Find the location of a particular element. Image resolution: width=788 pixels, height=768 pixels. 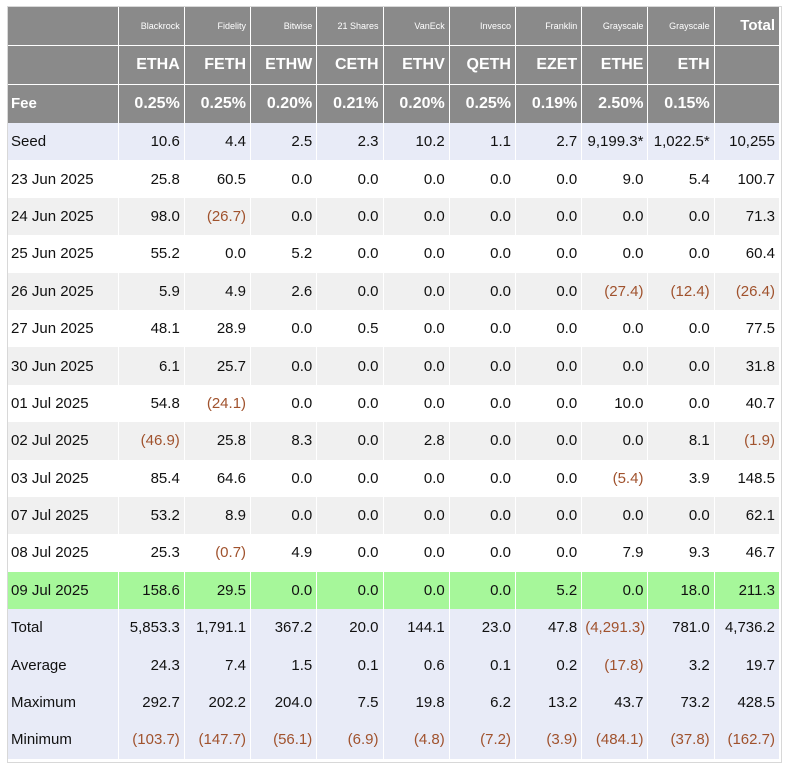

summary-cell-ethv: (4.8) is located at coordinates (416, 740).